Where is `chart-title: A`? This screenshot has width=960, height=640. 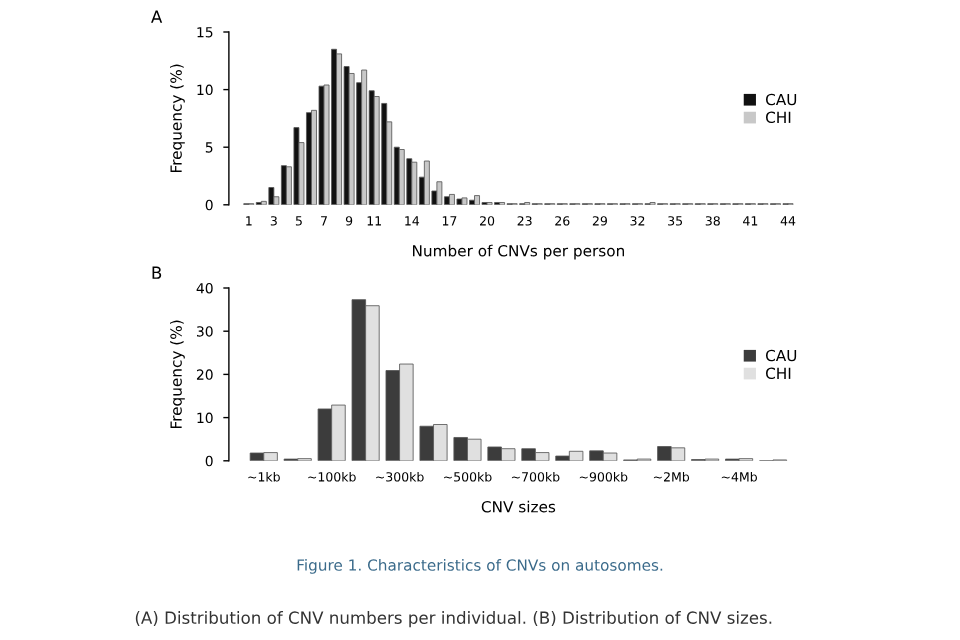
chart-title: A is located at coordinates (157, 16).